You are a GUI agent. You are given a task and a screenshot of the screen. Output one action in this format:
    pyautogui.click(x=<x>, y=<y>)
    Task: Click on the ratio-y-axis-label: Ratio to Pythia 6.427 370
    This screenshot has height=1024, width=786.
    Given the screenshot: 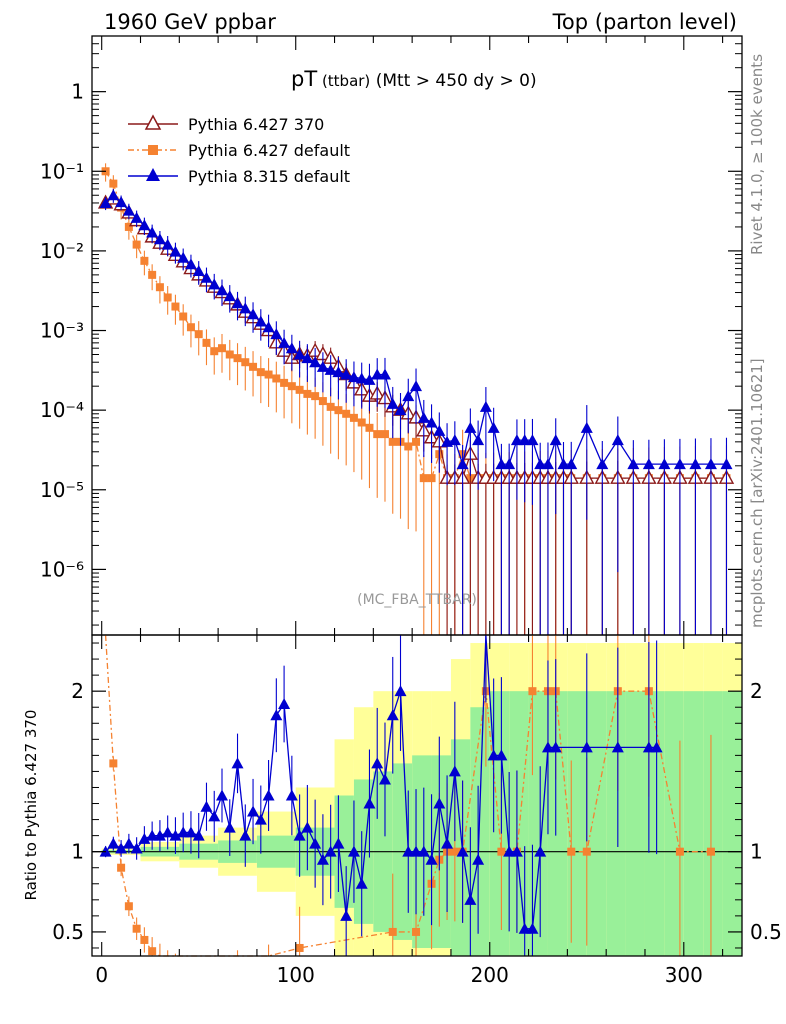 What is the action you would take?
    pyautogui.click(x=31, y=805)
    